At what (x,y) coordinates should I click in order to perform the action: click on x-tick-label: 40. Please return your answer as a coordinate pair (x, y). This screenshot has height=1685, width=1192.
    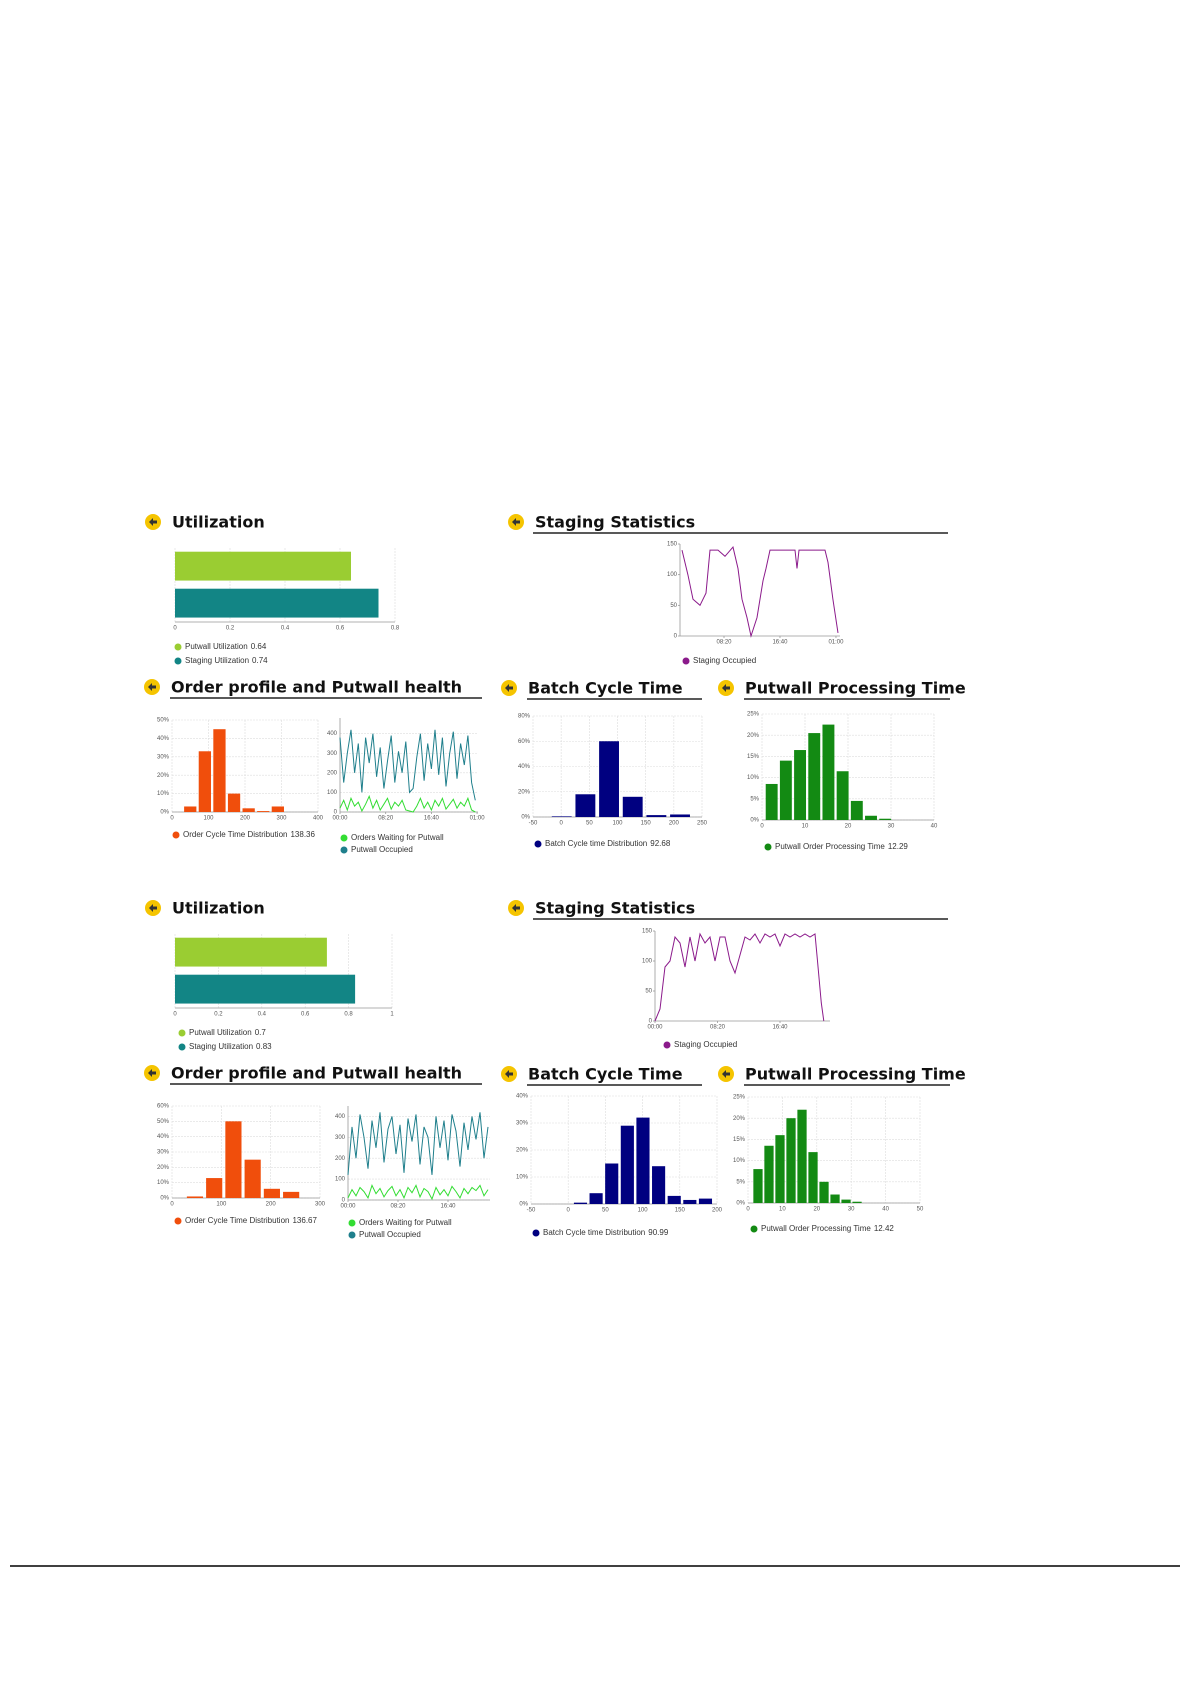
    Looking at the image, I should click on (885, 1210).